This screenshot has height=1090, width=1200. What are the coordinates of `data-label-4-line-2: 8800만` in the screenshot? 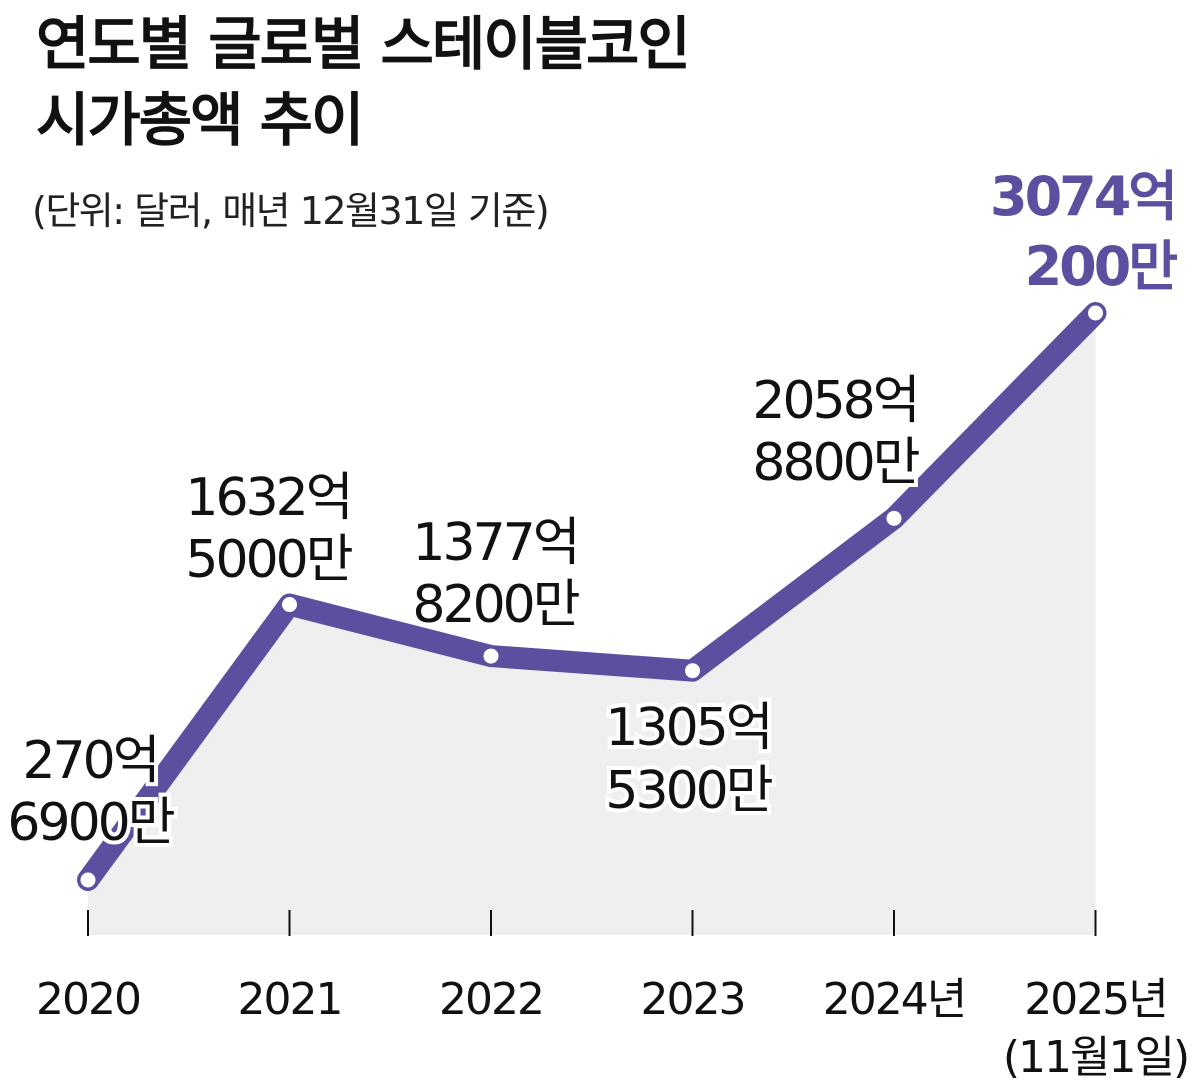 It's located at (835, 463).